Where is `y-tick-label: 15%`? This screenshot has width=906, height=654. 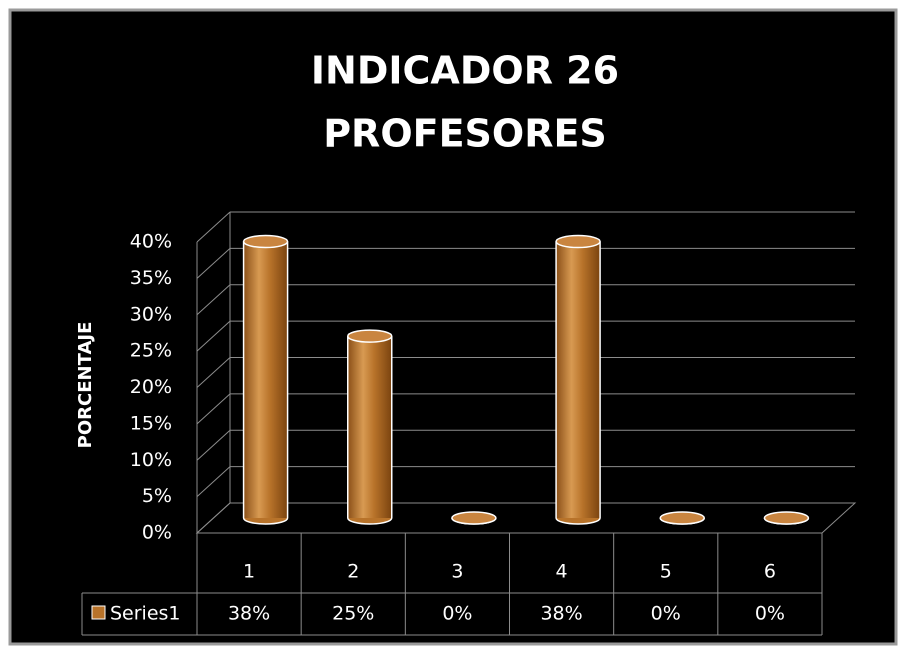
y-tick-label: 15% is located at coordinates (151, 423).